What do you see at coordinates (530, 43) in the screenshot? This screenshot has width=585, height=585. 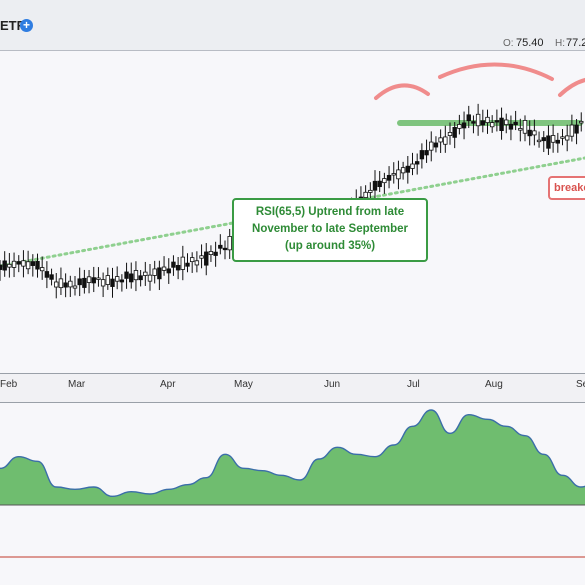 I see `open-value: 75.40` at bounding box center [530, 43].